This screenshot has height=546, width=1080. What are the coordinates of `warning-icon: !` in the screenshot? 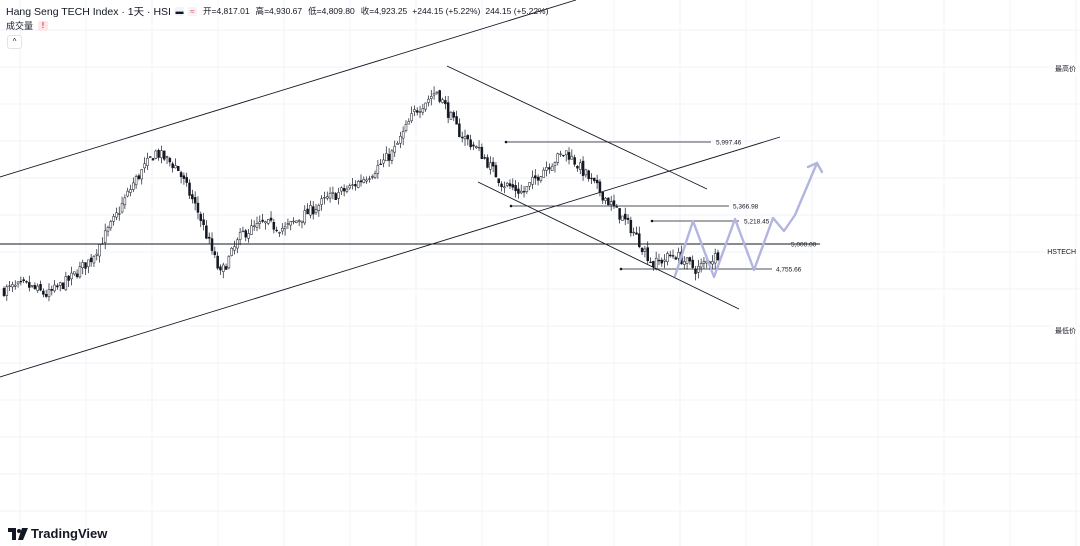 It's located at (43, 25).